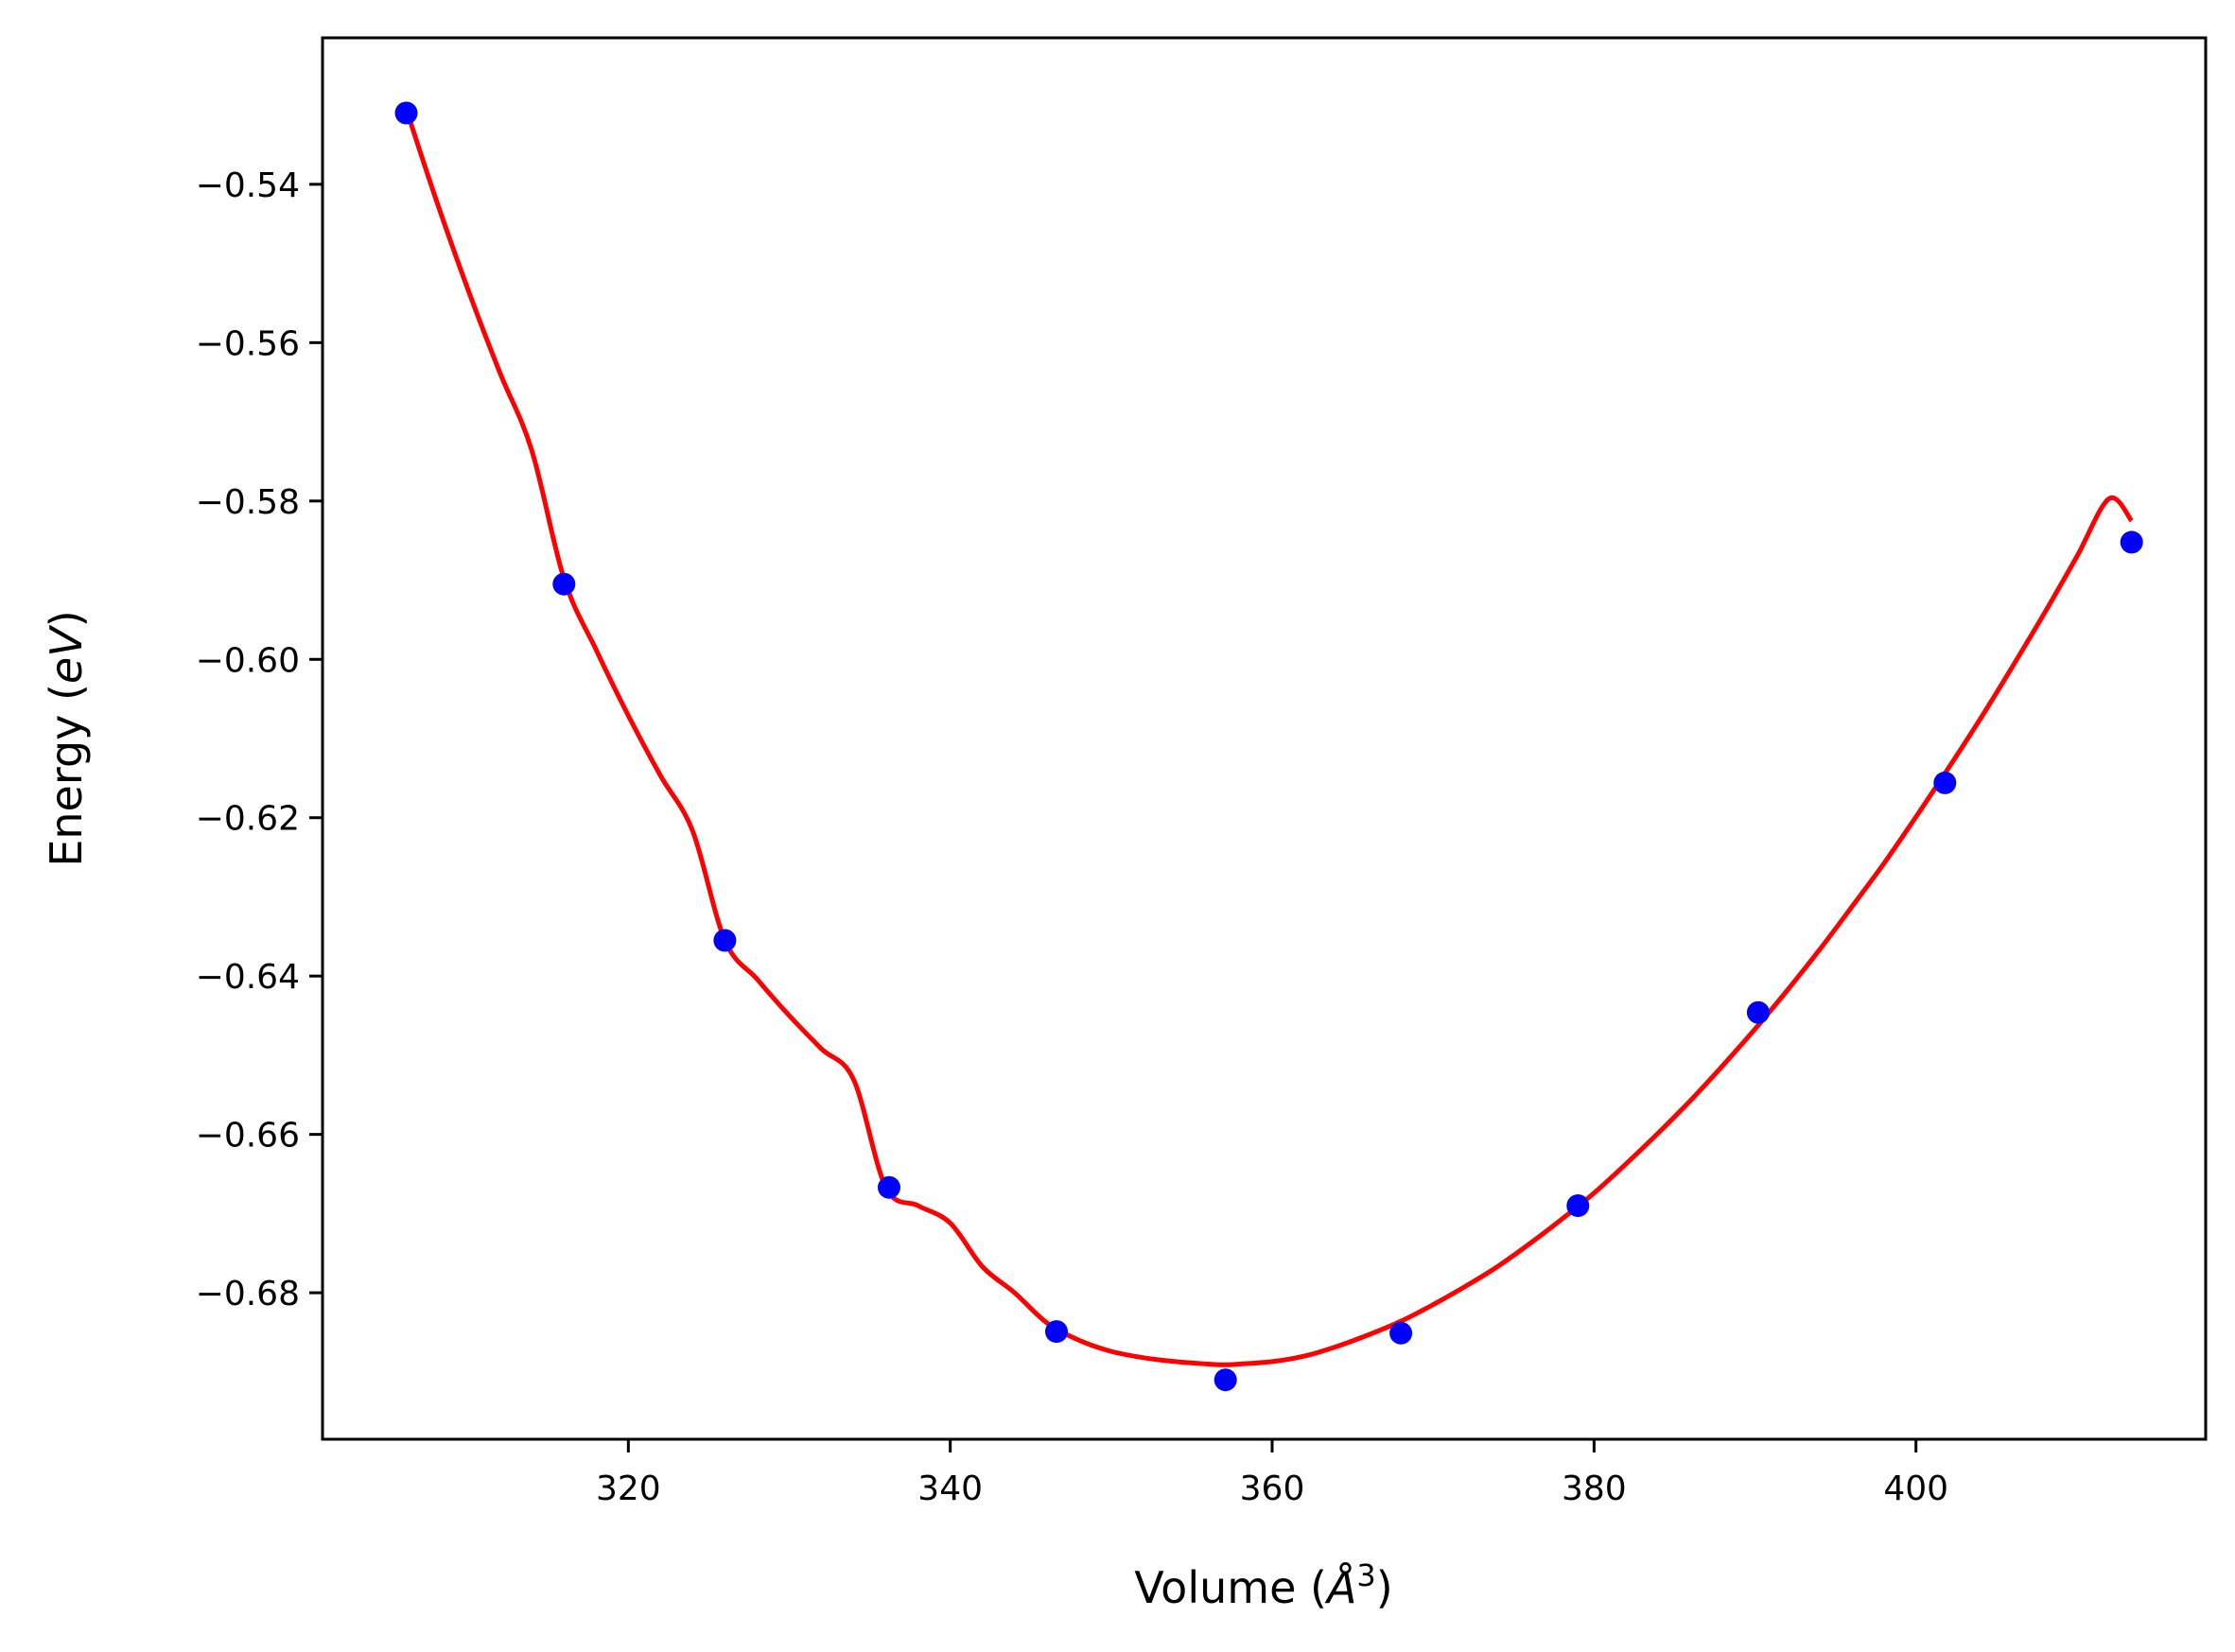 The width and height of the screenshot is (2235, 1652). I want to click on x-axis-label-symbol: Å, so click(1340, 1588).